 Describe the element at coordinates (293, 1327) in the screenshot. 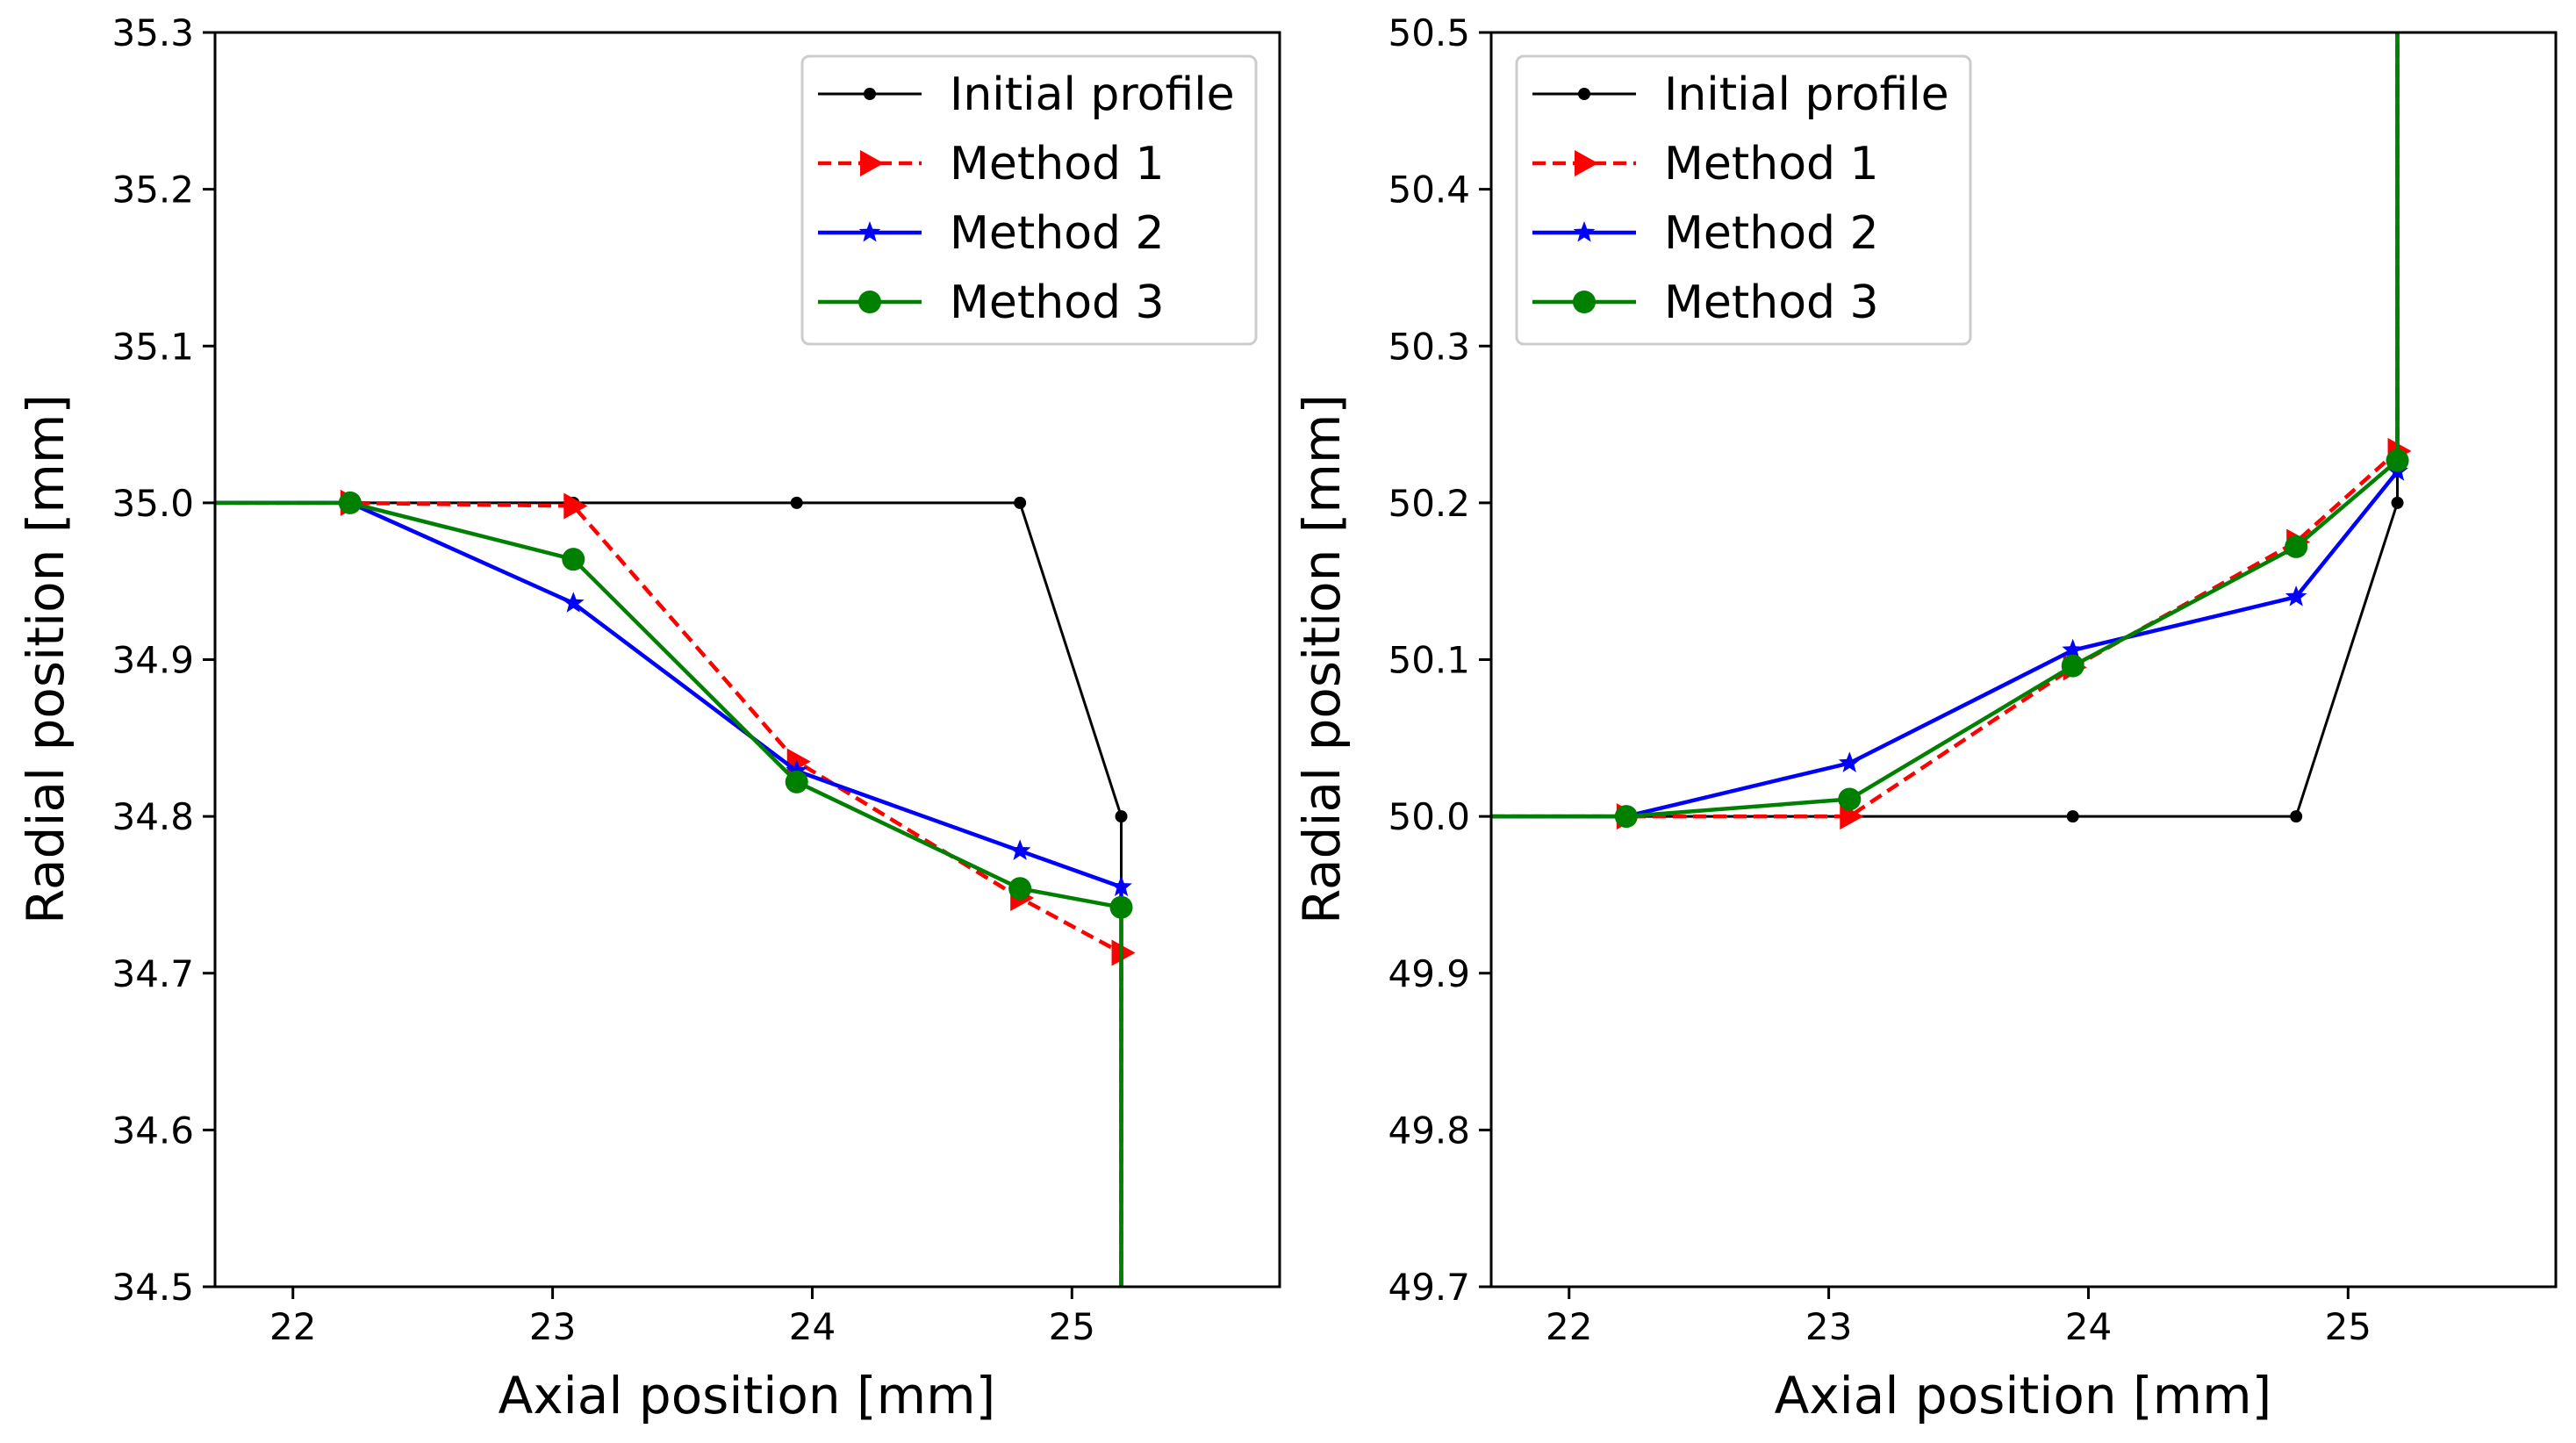

I see `left-x-tick-label: 22` at that location.